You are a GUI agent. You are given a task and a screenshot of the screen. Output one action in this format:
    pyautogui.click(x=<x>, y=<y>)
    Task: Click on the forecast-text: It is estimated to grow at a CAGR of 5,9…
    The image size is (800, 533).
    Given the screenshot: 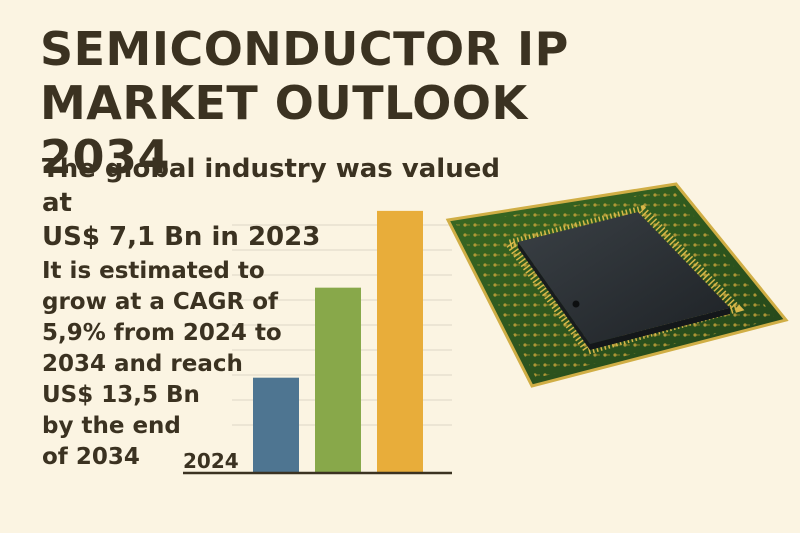 What is the action you would take?
    pyautogui.click(x=167, y=364)
    